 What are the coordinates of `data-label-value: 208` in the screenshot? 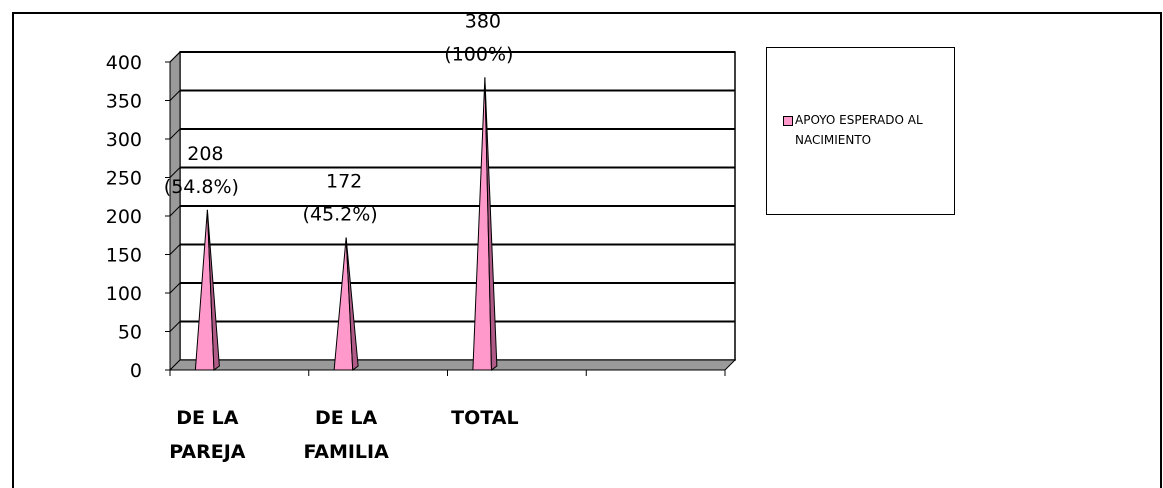 It's located at (205, 154).